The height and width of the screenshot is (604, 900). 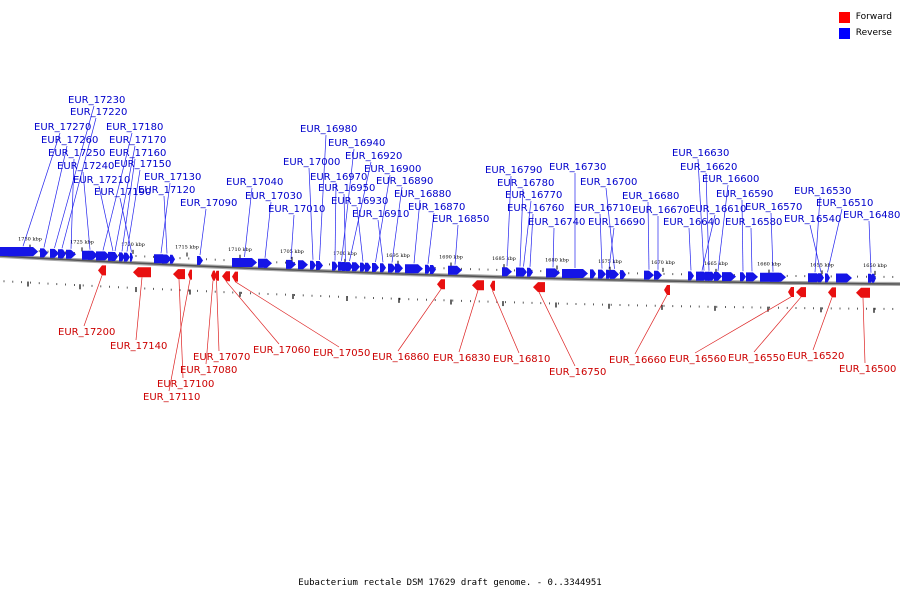 I want to click on gene-label-eur-16690: EUR_16690, so click(x=616, y=222).